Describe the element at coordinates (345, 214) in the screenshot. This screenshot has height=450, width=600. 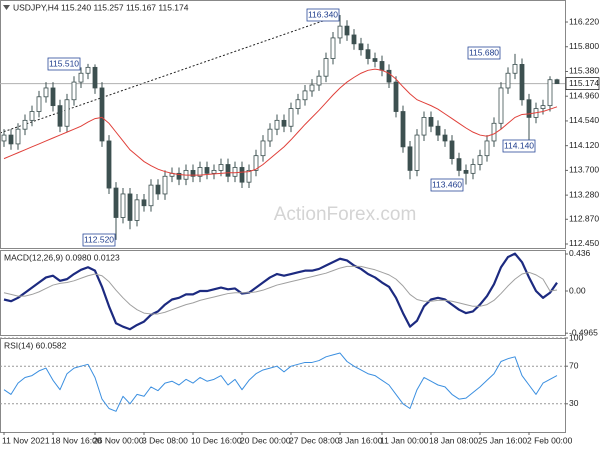
I see `watermark: ActionForex.com` at that location.